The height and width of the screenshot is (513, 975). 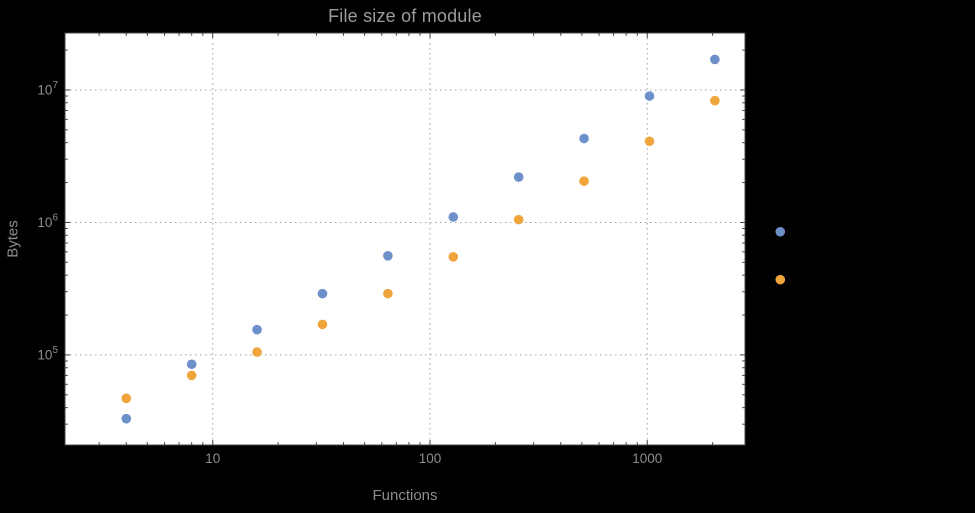 What do you see at coordinates (47, 221) in the screenshot?
I see `y-tick-label: 10⁶` at bounding box center [47, 221].